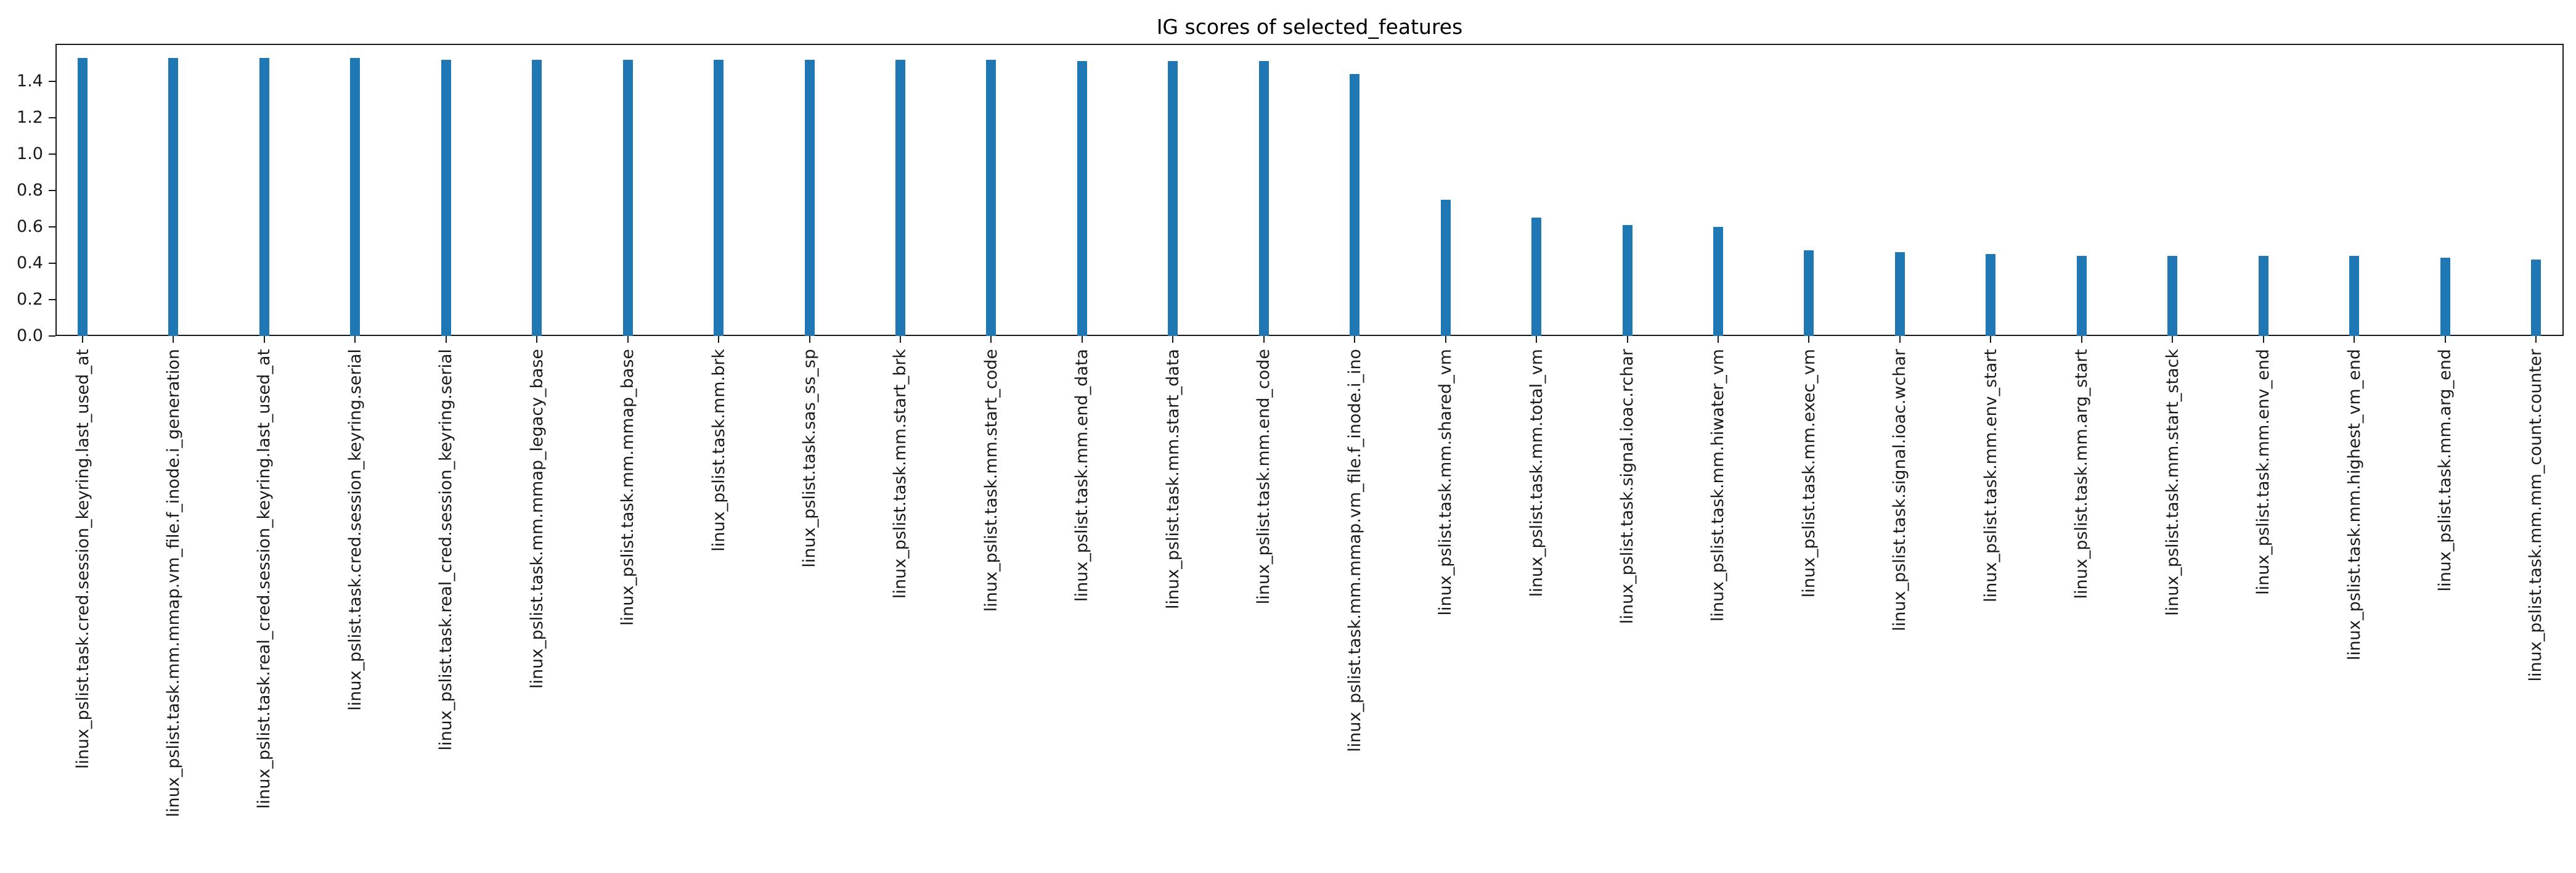 The height and width of the screenshot is (873, 2576). Describe the element at coordinates (2082, 474) in the screenshot. I see `x-tick-label: linux_pslist.task.mm.arg_start` at that location.